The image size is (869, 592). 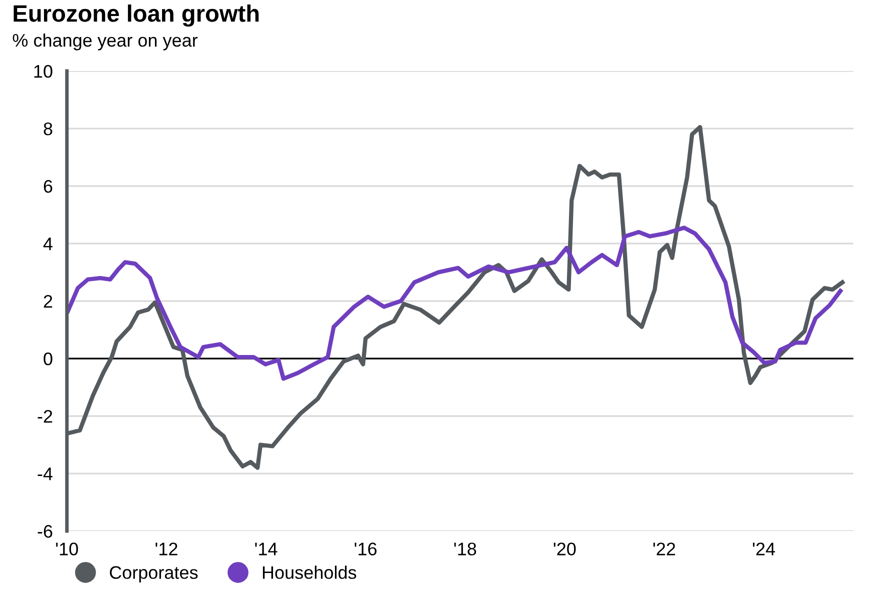 I want to click on y-tick-label: -6, so click(x=45, y=531).